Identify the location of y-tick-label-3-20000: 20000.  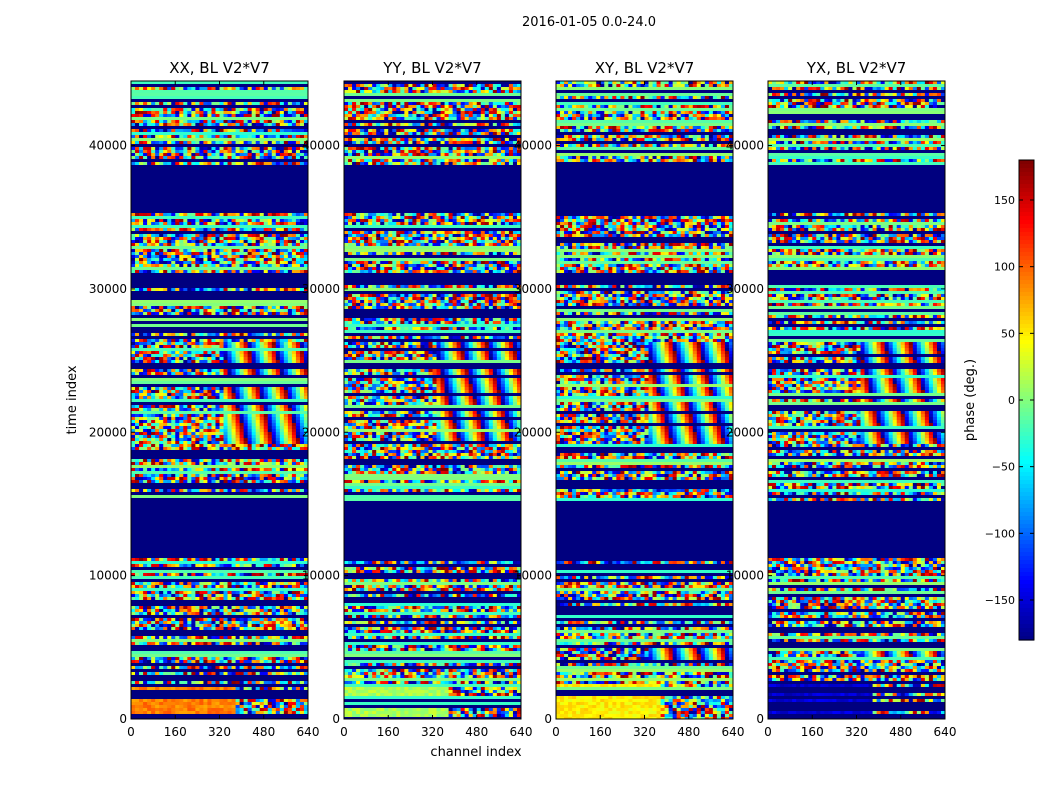
(745, 432).